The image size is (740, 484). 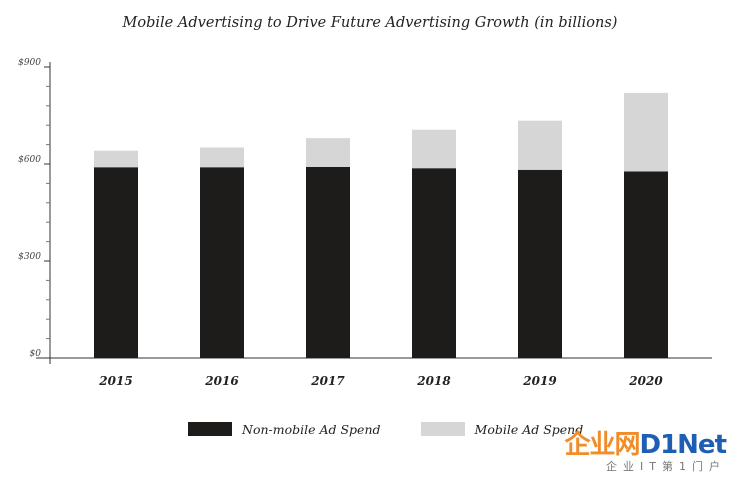 I want to click on x-tick-label-2017: 2017, so click(x=327, y=381).